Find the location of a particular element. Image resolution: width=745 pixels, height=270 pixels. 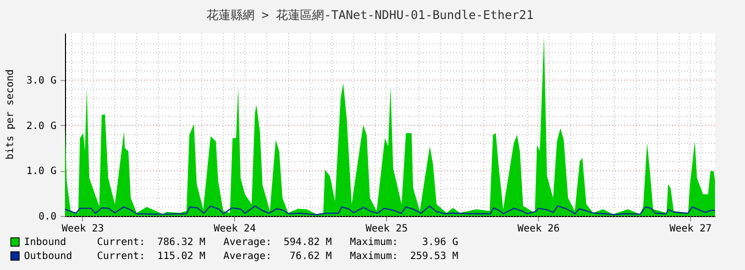

y-tick-label: 0.0 is located at coordinates (47, 217).